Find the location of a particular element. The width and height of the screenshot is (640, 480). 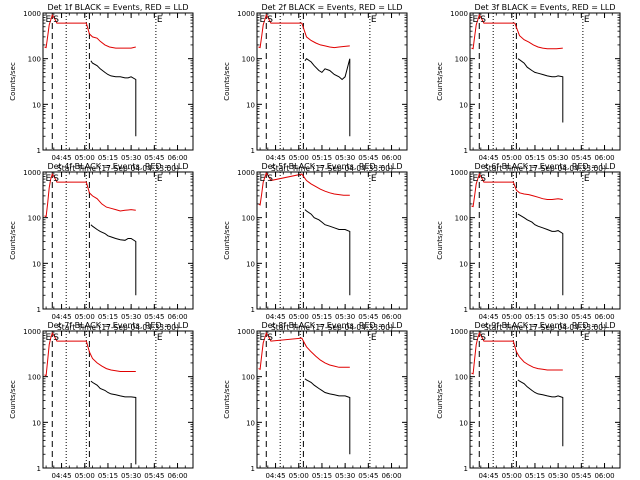

chart-title: Det 8f BLACK = Events, RED = LLD is located at coordinates (331, 325).